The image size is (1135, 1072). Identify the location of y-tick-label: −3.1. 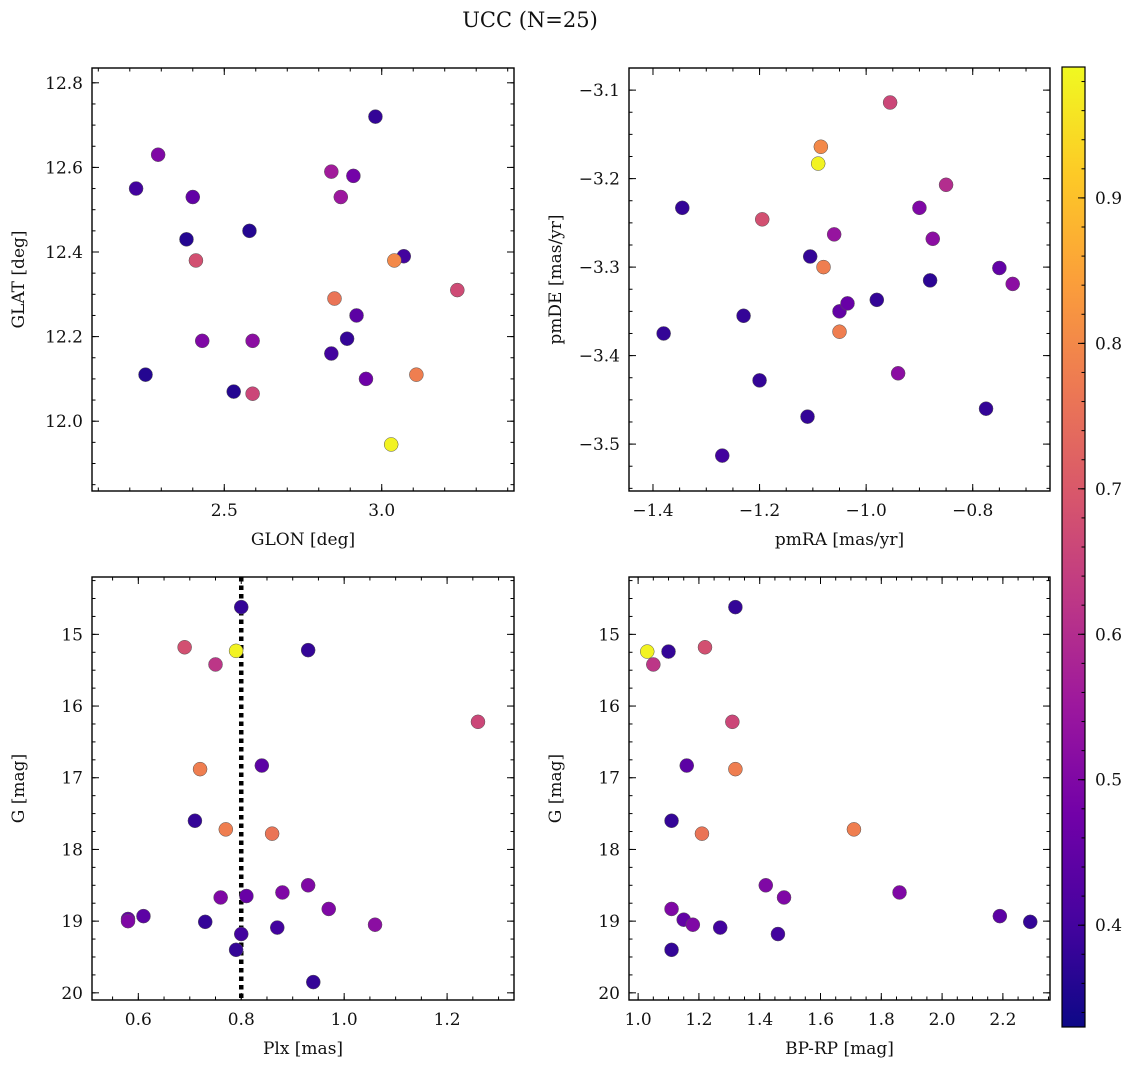
(599, 91).